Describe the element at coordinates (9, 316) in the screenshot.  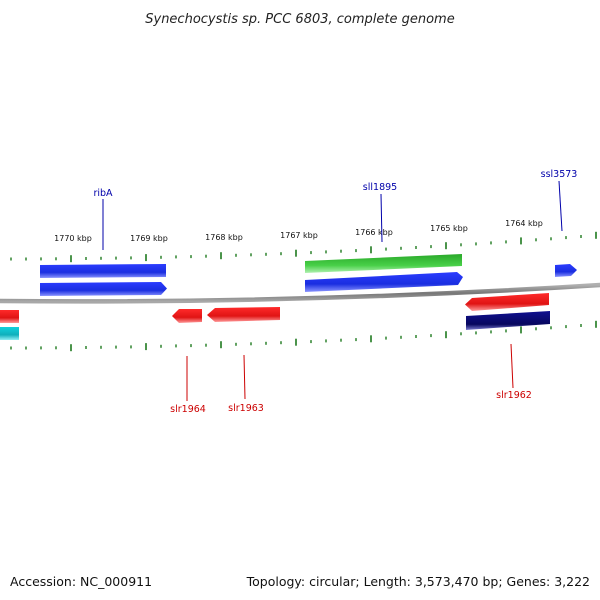
I see `gene-feature-left-red` at that location.